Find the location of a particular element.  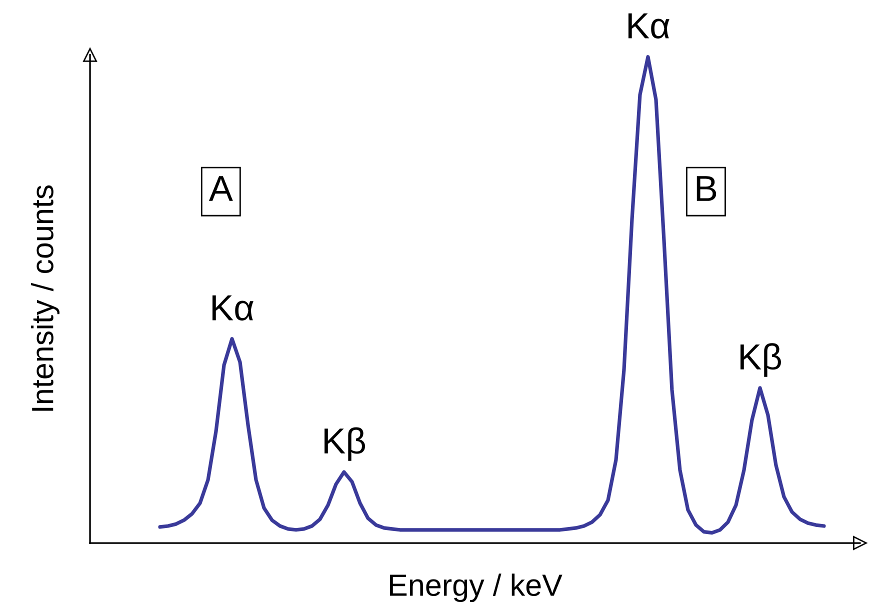

y-axis-title: Intensity / counts is located at coordinates (45, 298).